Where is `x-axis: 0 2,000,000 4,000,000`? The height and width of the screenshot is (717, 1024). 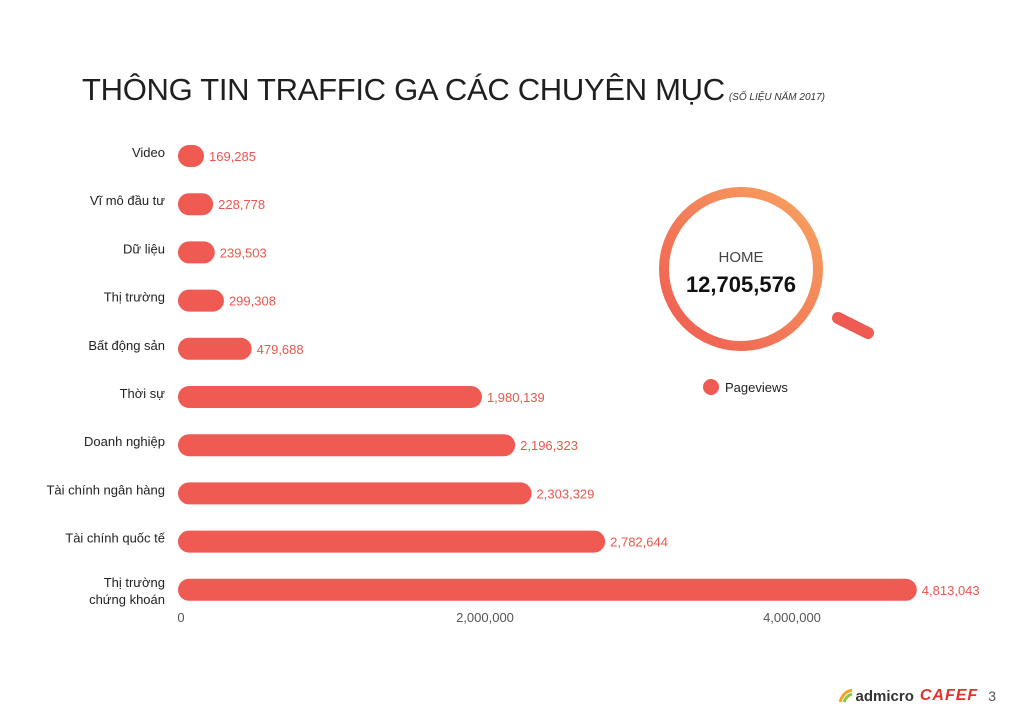 x-axis: 0 2,000,000 4,000,000 is located at coordinates (499, 617).